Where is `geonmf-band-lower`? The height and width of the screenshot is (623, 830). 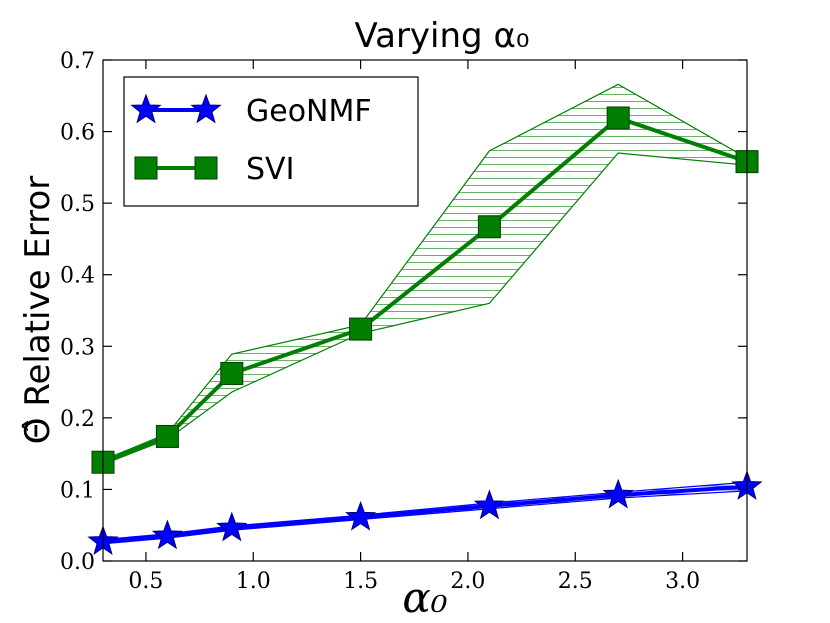 geonmf-band-lower is located at coordinates (425, 517).